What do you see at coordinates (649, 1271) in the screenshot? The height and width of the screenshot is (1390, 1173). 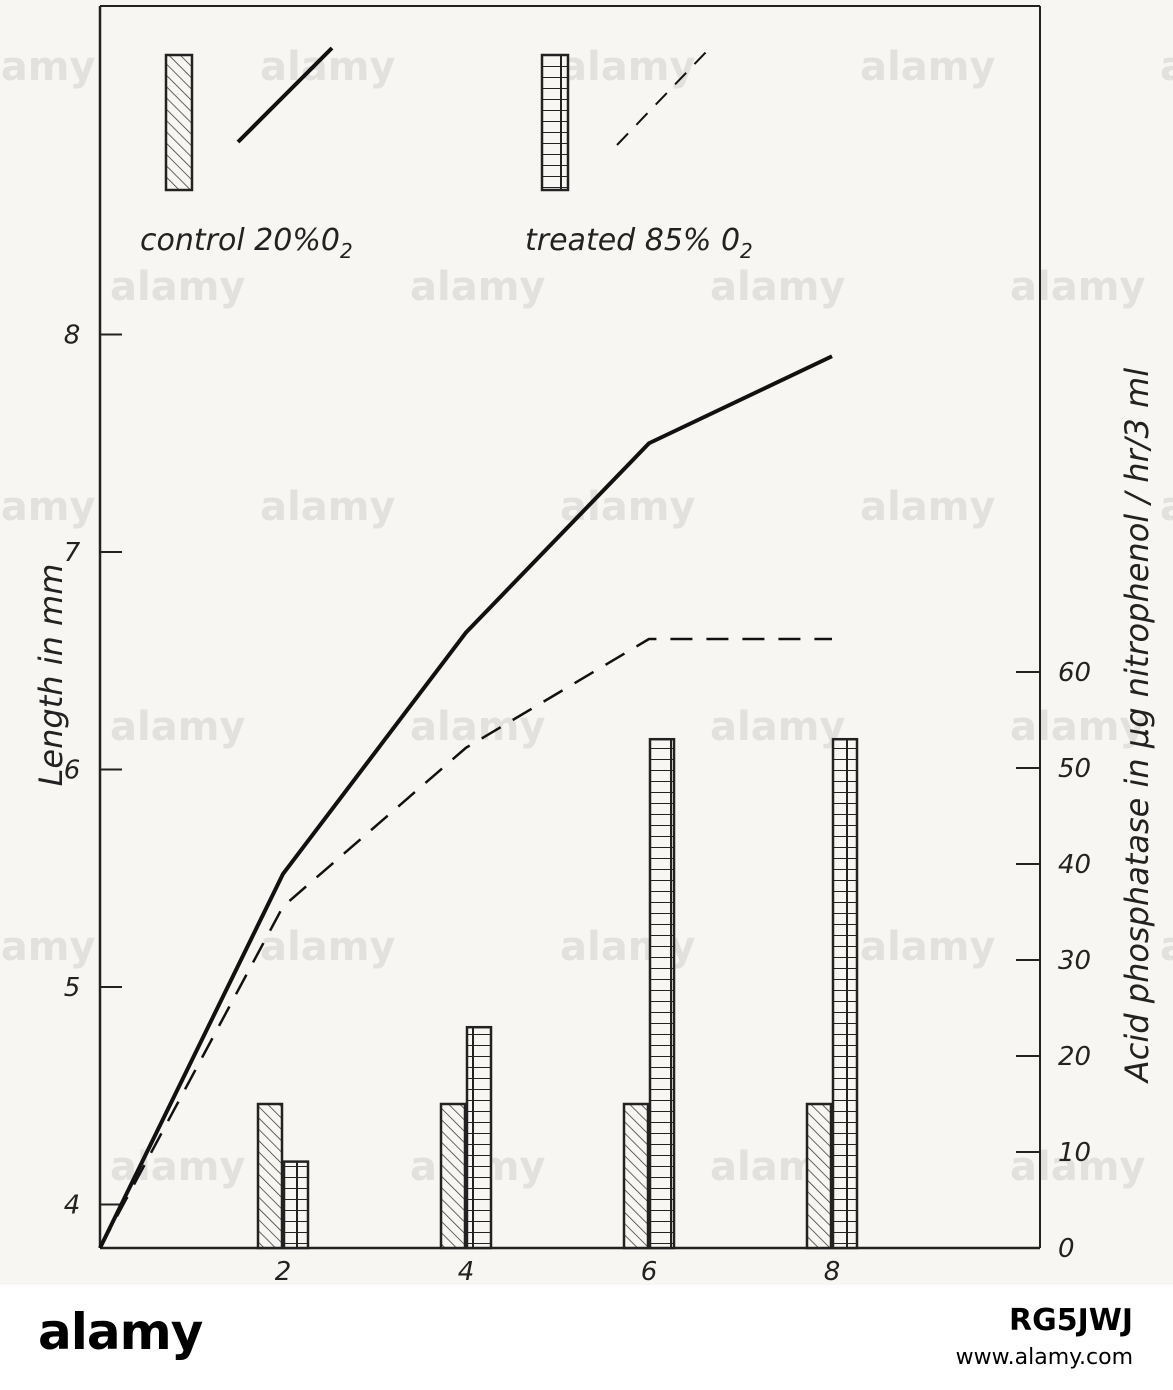 I see `x-tick-label: 6` at bounding box center [649, 1271].